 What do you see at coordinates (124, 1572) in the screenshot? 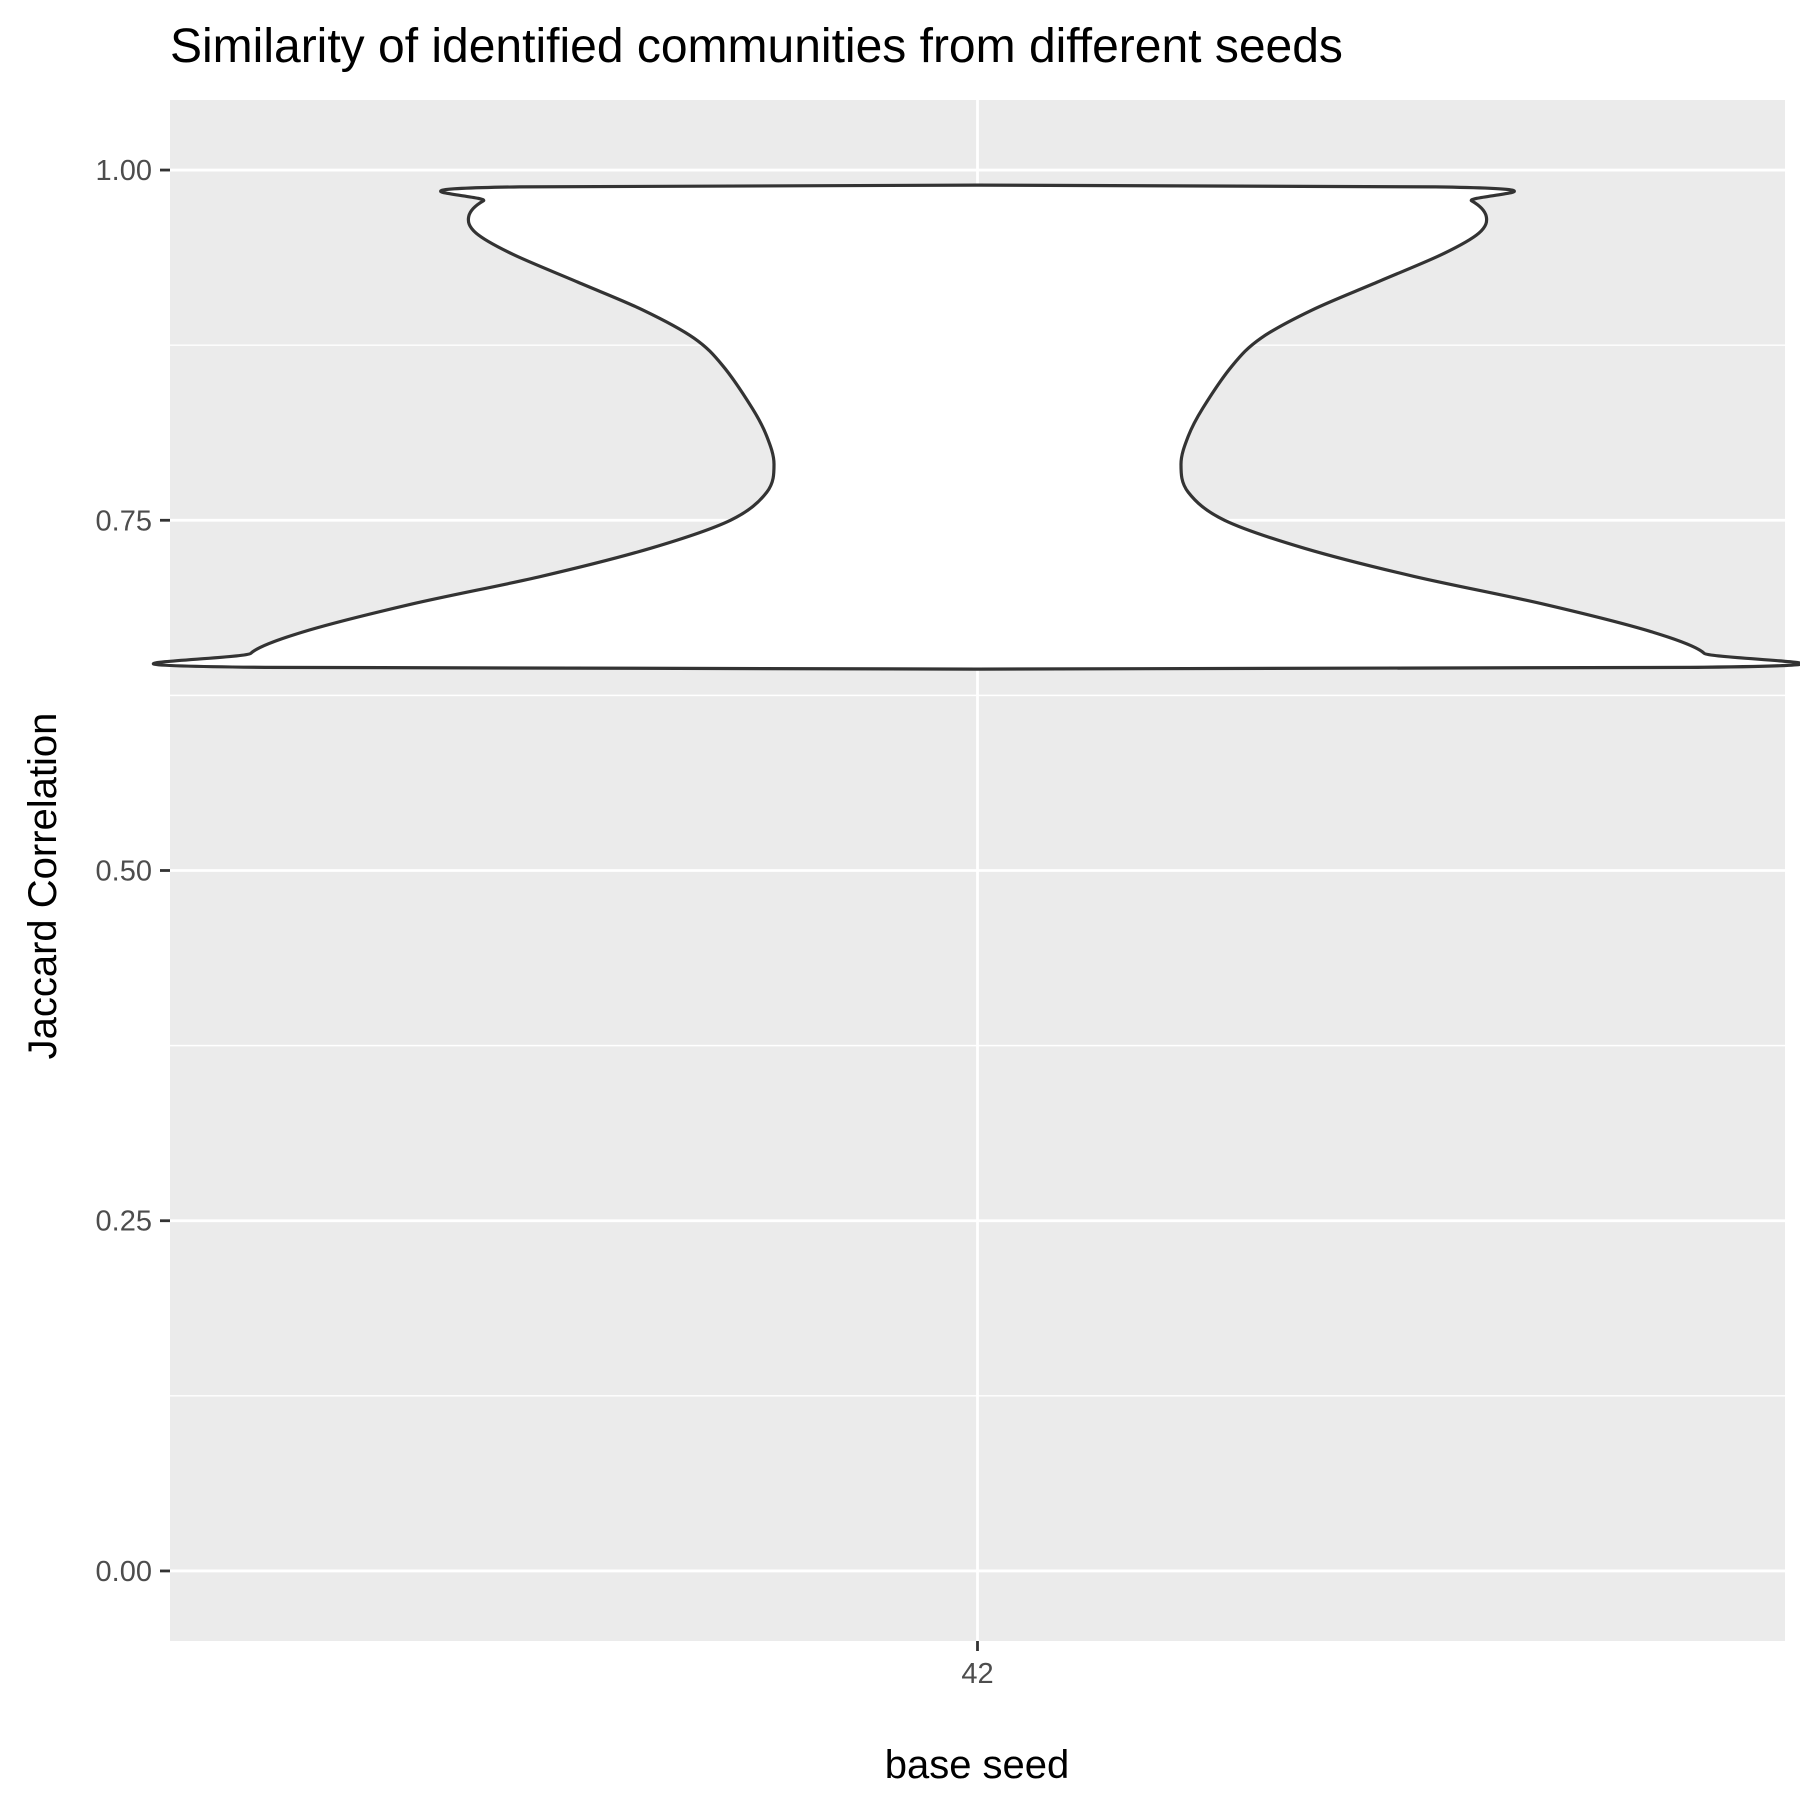
I see `y-tick-label: 0.00` at bounding box center [124, 1572].